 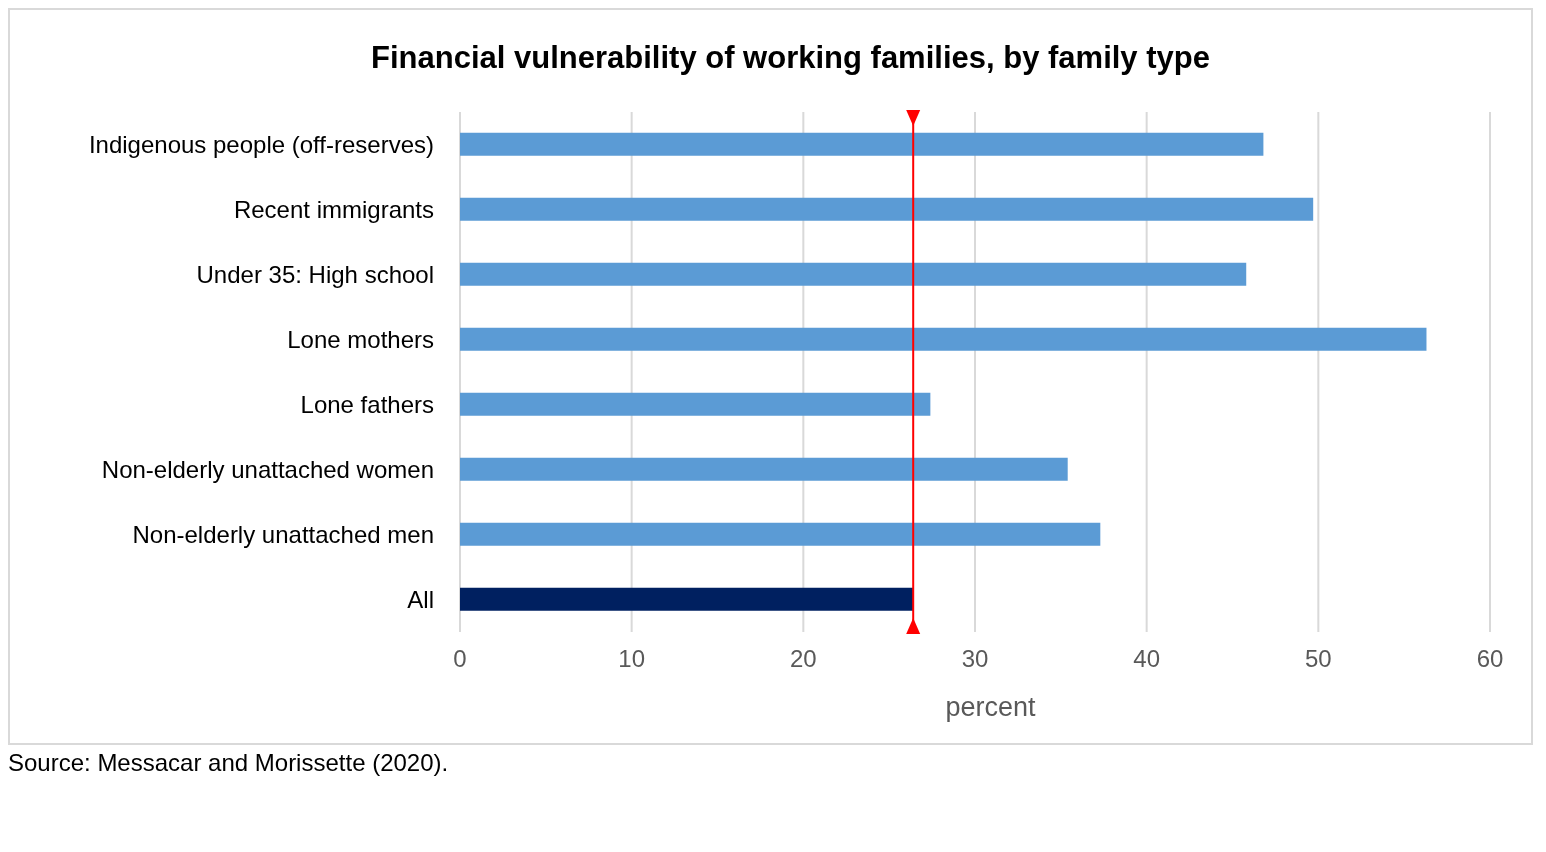 What do you see at coordinates (420, 600) in the screenshot?
I see `y-tick-label: All` at bounding box center [420, 600].